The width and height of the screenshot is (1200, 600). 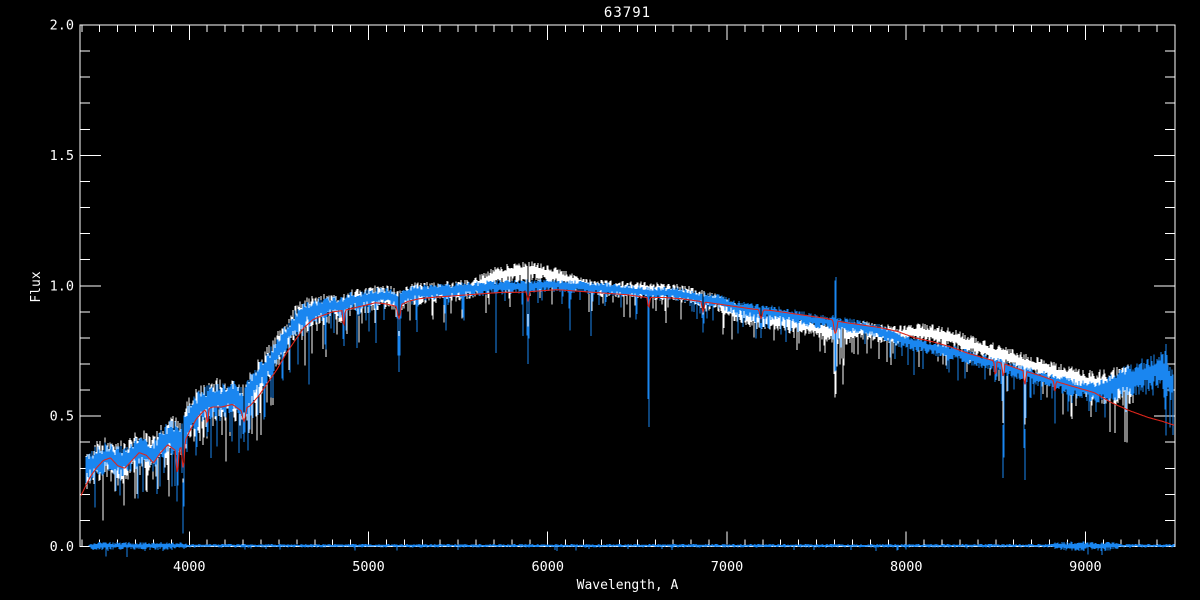 I want to click on y-tick-label: 0.5, so click(x=62, y=417).